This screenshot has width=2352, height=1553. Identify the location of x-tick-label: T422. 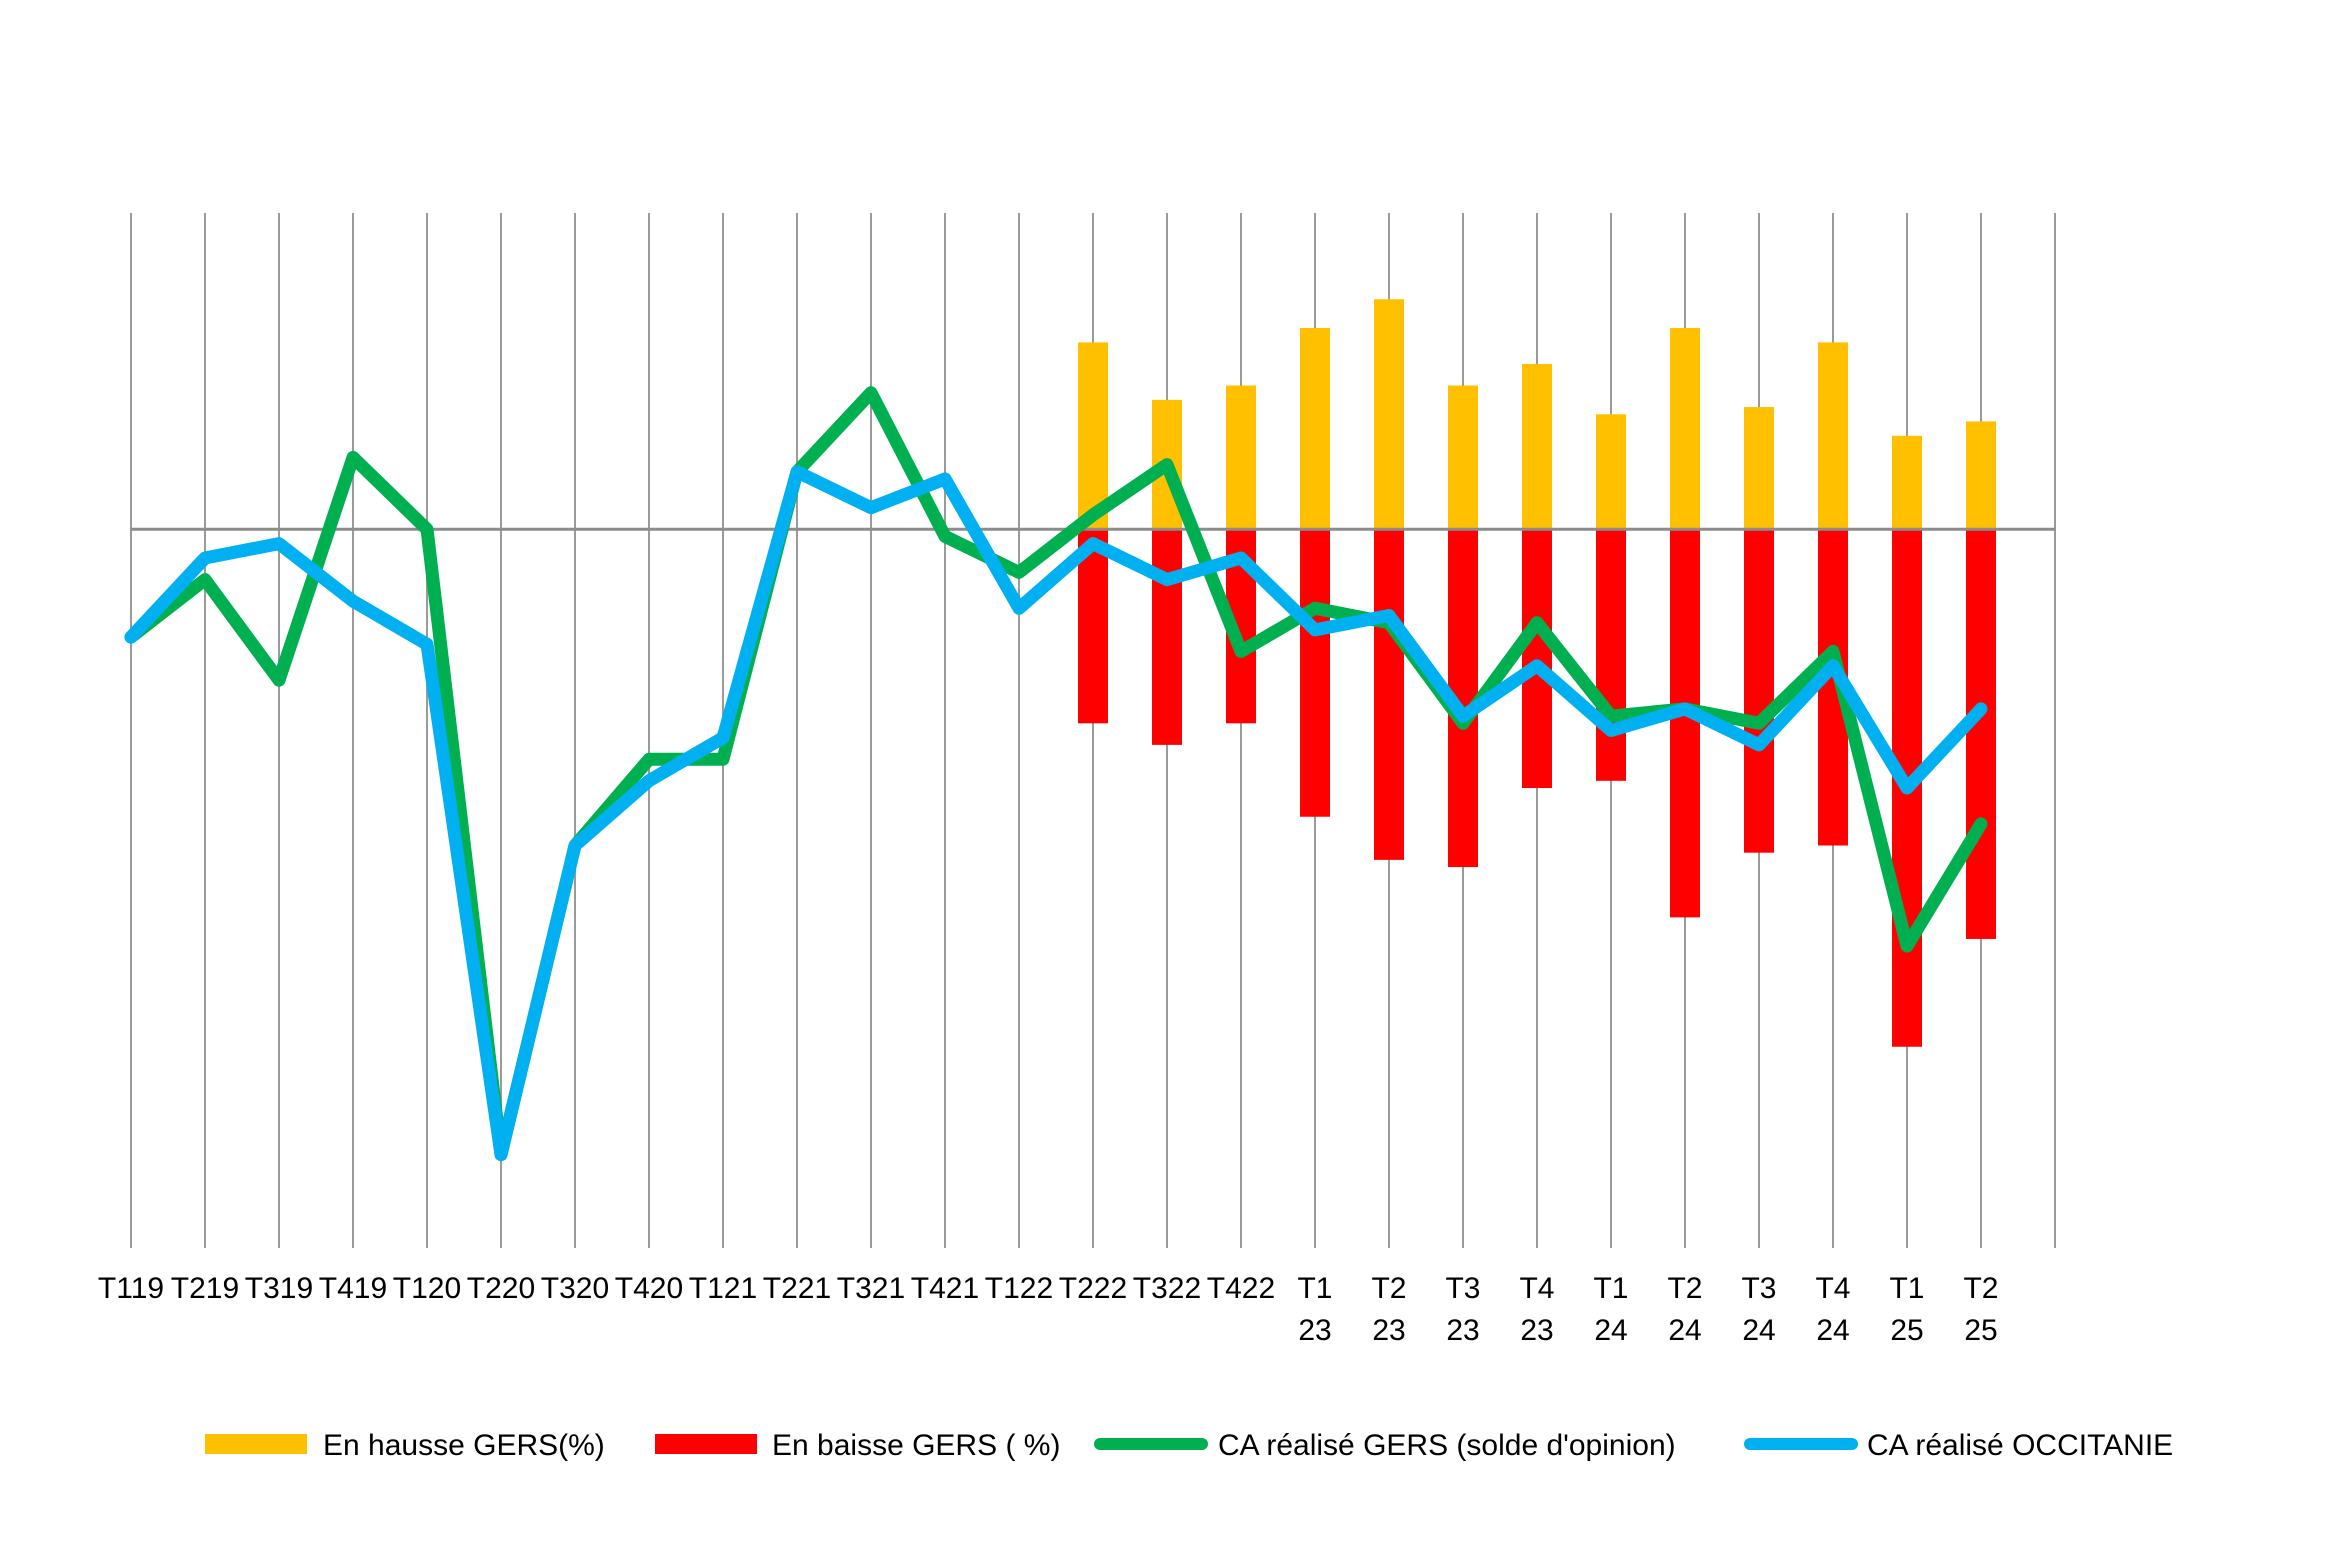
(1241, 1288).